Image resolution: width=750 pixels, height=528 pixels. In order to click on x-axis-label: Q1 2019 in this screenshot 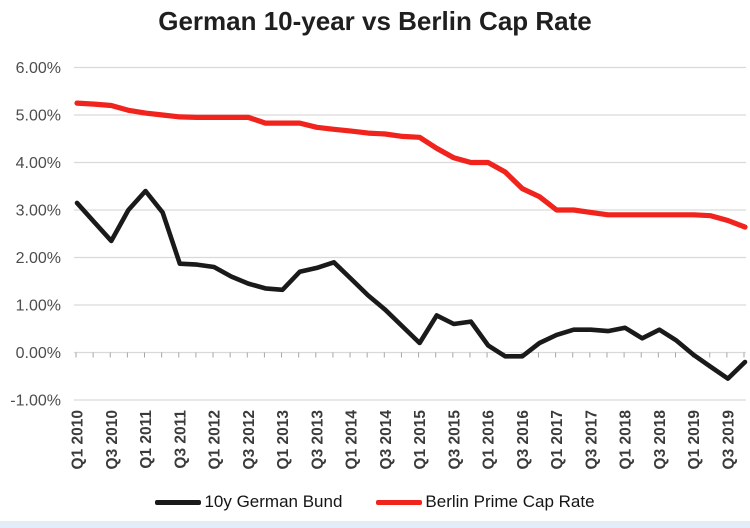, I will do `click(694, 440)`.